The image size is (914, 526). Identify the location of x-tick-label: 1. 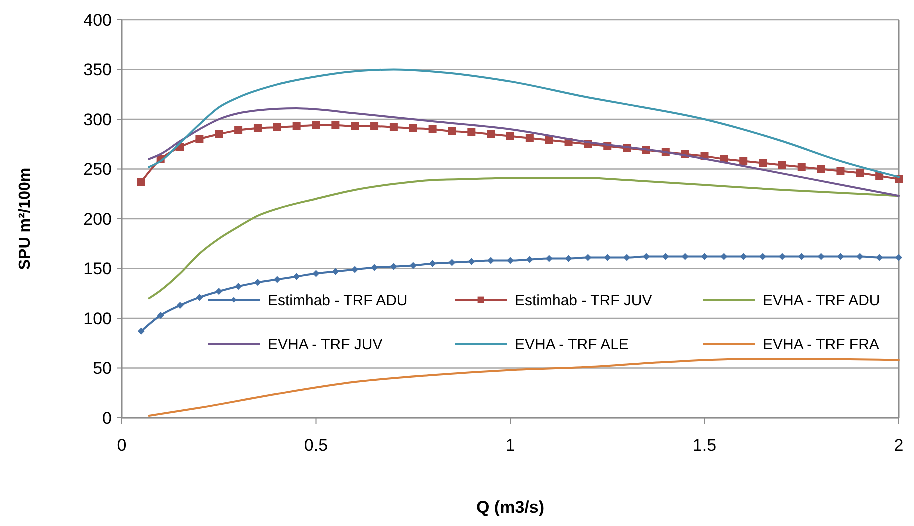
(511, 445).